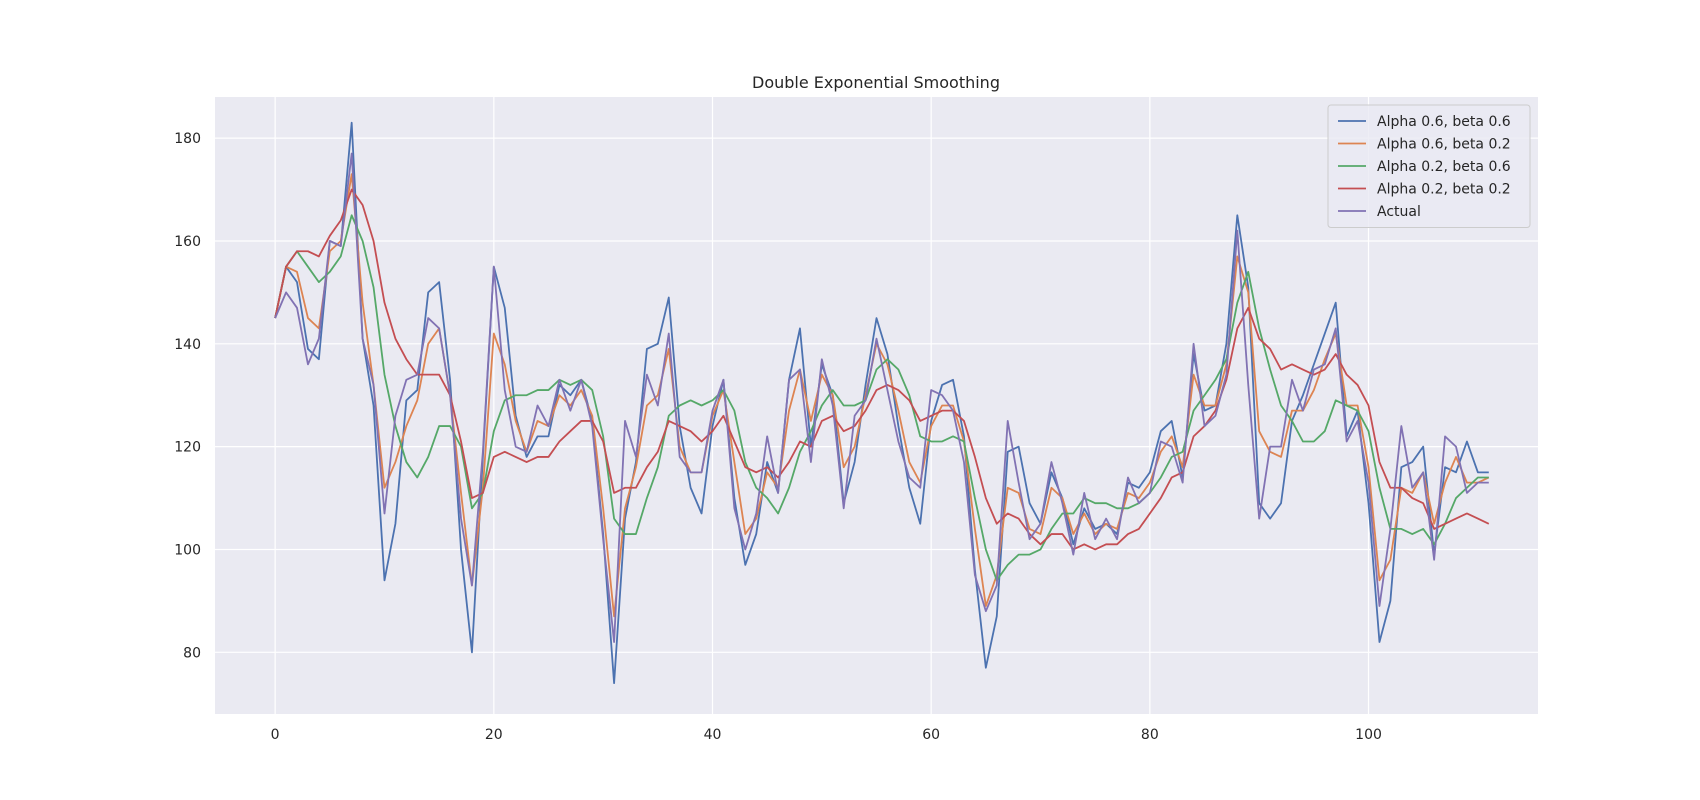  What do you see at coordinates (1399, 212) in the screenshot?
I see `legend-label: Actual` at bounding box center [1399, 212].